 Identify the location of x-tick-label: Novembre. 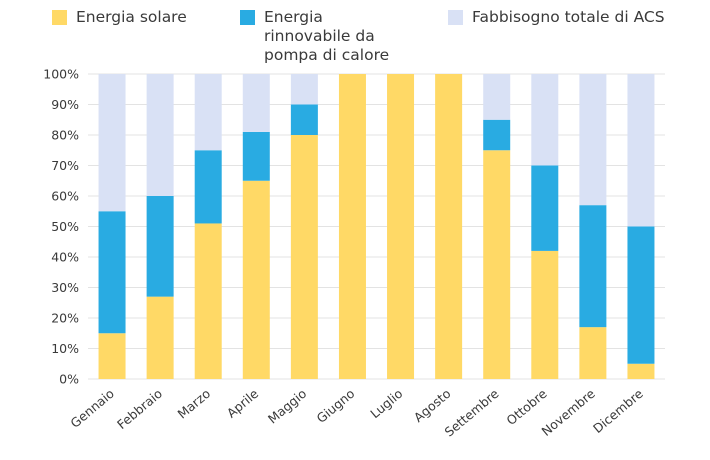
(568, 412).